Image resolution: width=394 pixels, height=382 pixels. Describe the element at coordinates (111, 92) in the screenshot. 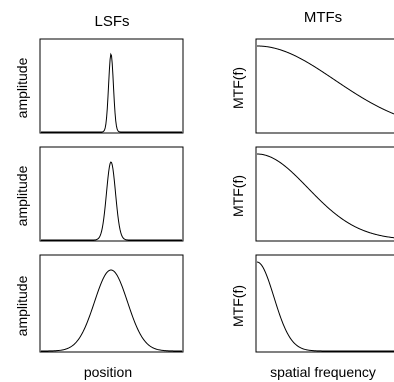

I see `lsf-curve-row1` at that location.